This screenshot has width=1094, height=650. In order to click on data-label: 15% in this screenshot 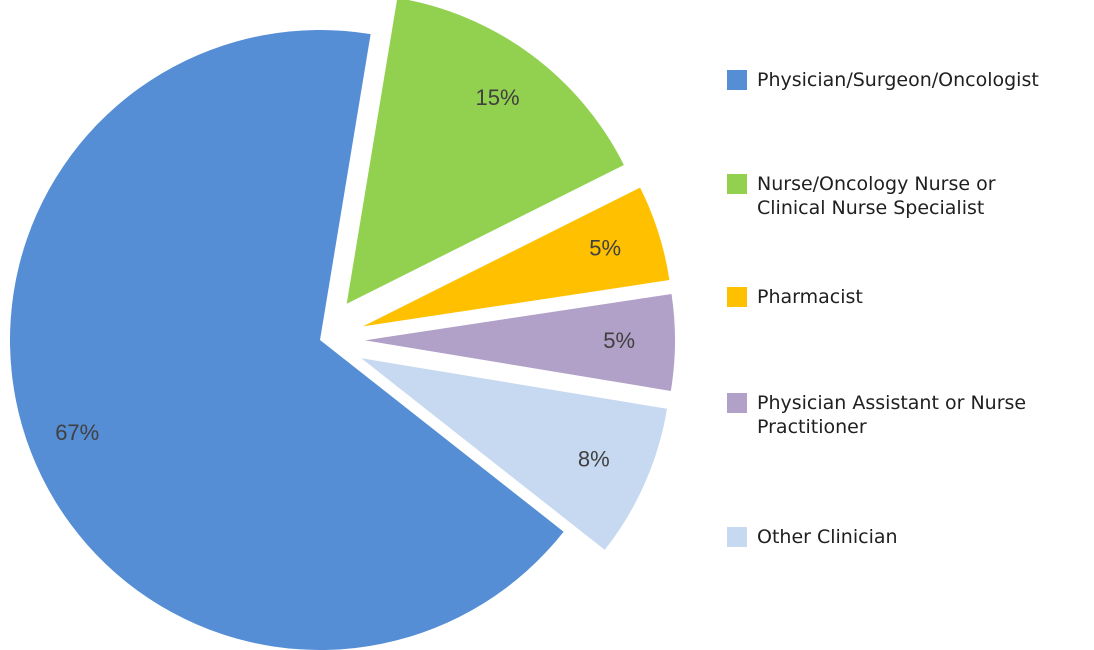, I will do `click(498, 97)`.